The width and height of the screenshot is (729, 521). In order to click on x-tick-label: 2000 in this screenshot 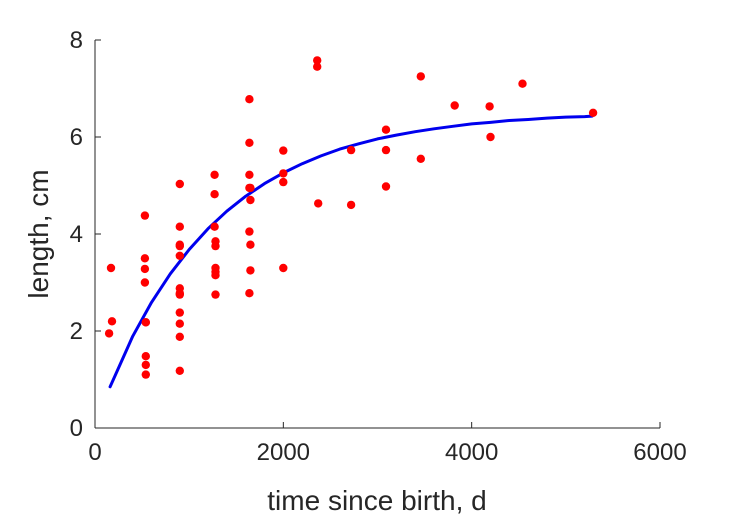, I will do `click(283, 452)`.